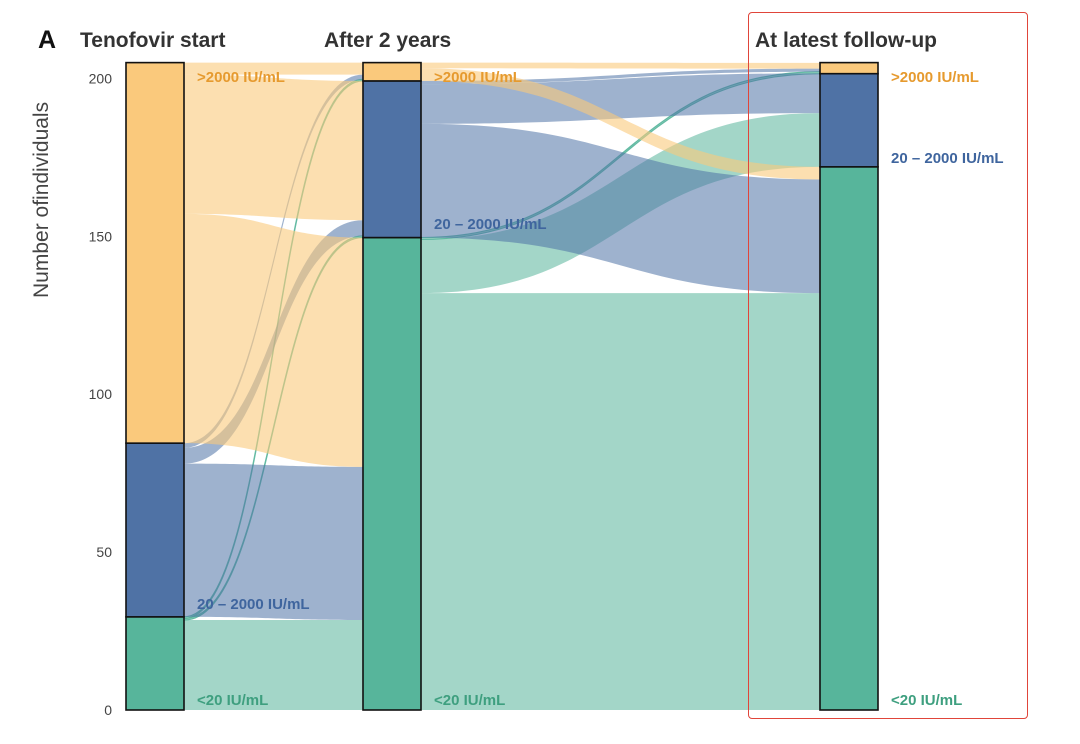 The image size is (1080, 744). Describe the element at coordinates (392, 159) in the screenshot. I see `node-1-mid` at that location.